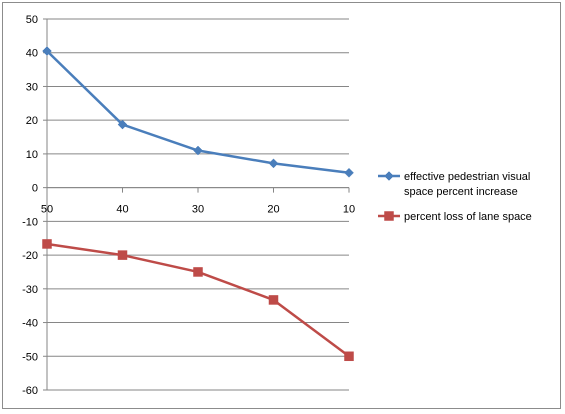 This screenshot has height=414, width=565. What do you see at coordinates (47, 210) in the screenshot?
I see `x-tick-label: 50` at bounding box center [47, 210].